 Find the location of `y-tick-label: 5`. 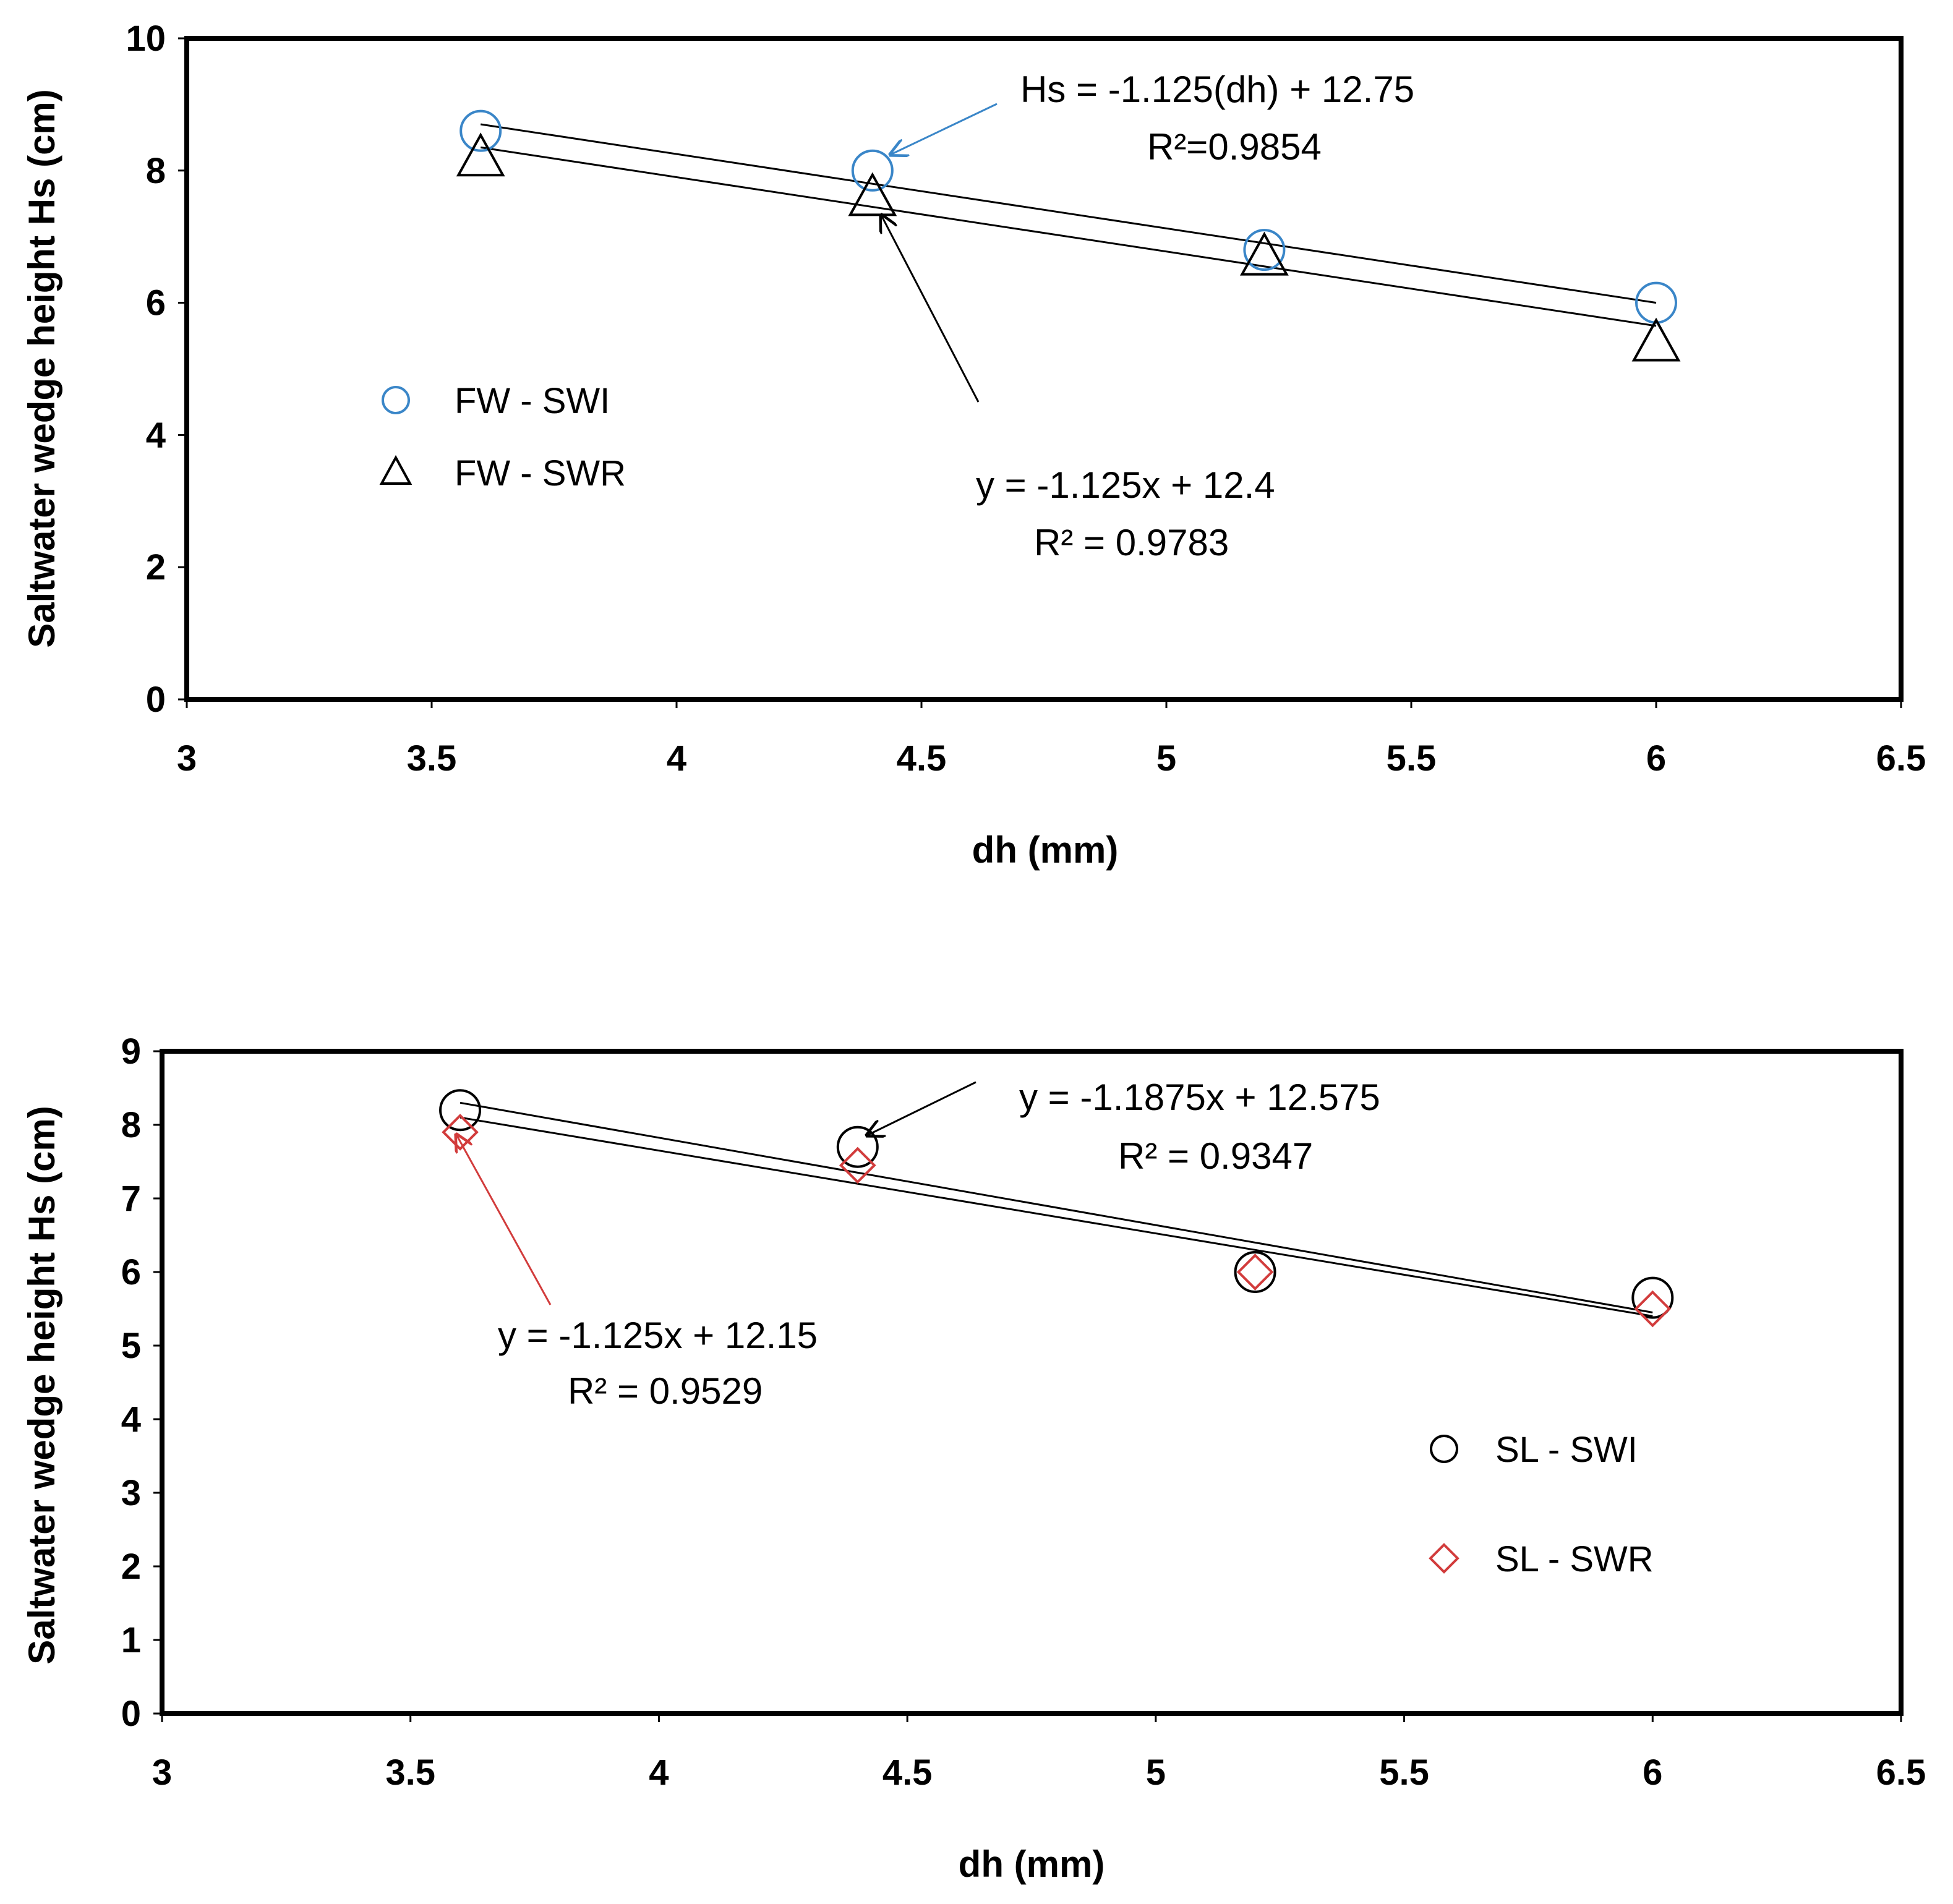

y-tick-label: 5 is located at coordinates (131, 1346).